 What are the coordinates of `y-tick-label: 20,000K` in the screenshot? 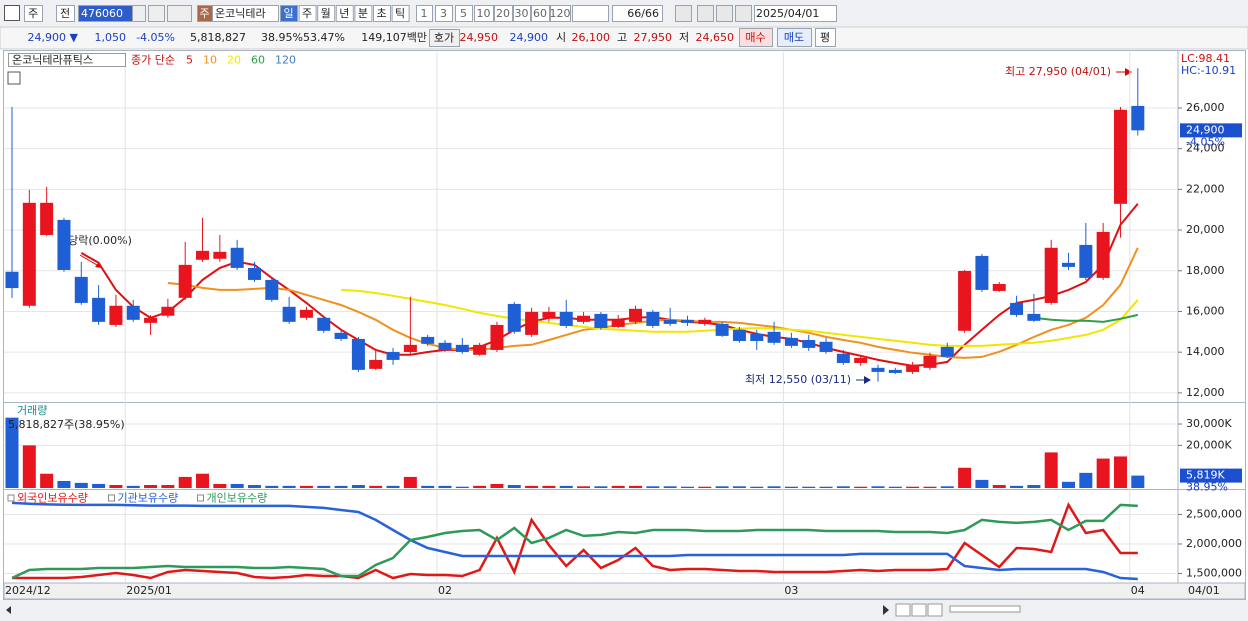 It's located at (1209, 444).